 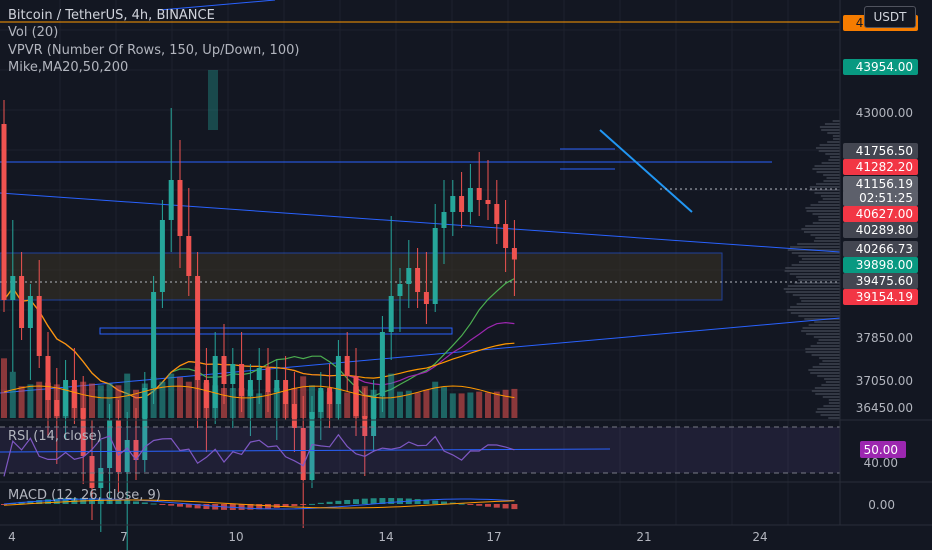 What do you see at coordinates (217, 5) in the screenshot?
I see `top-trendline` at bounding box center [217, 5].